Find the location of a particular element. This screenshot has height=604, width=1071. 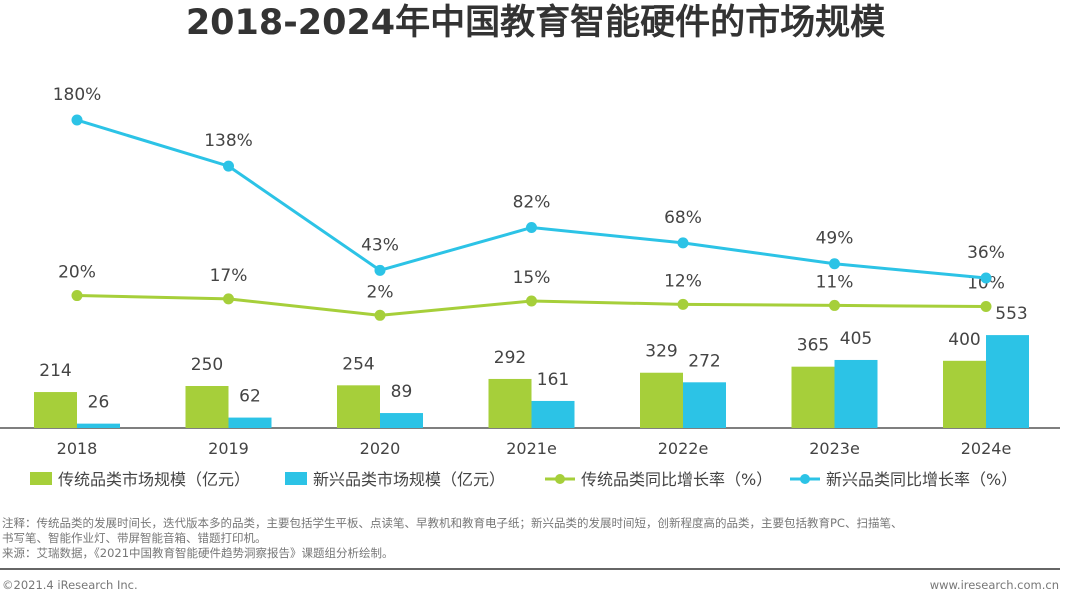

legend-label: 传统品类市场规模（亿元） is located at coordinates (154, 479).